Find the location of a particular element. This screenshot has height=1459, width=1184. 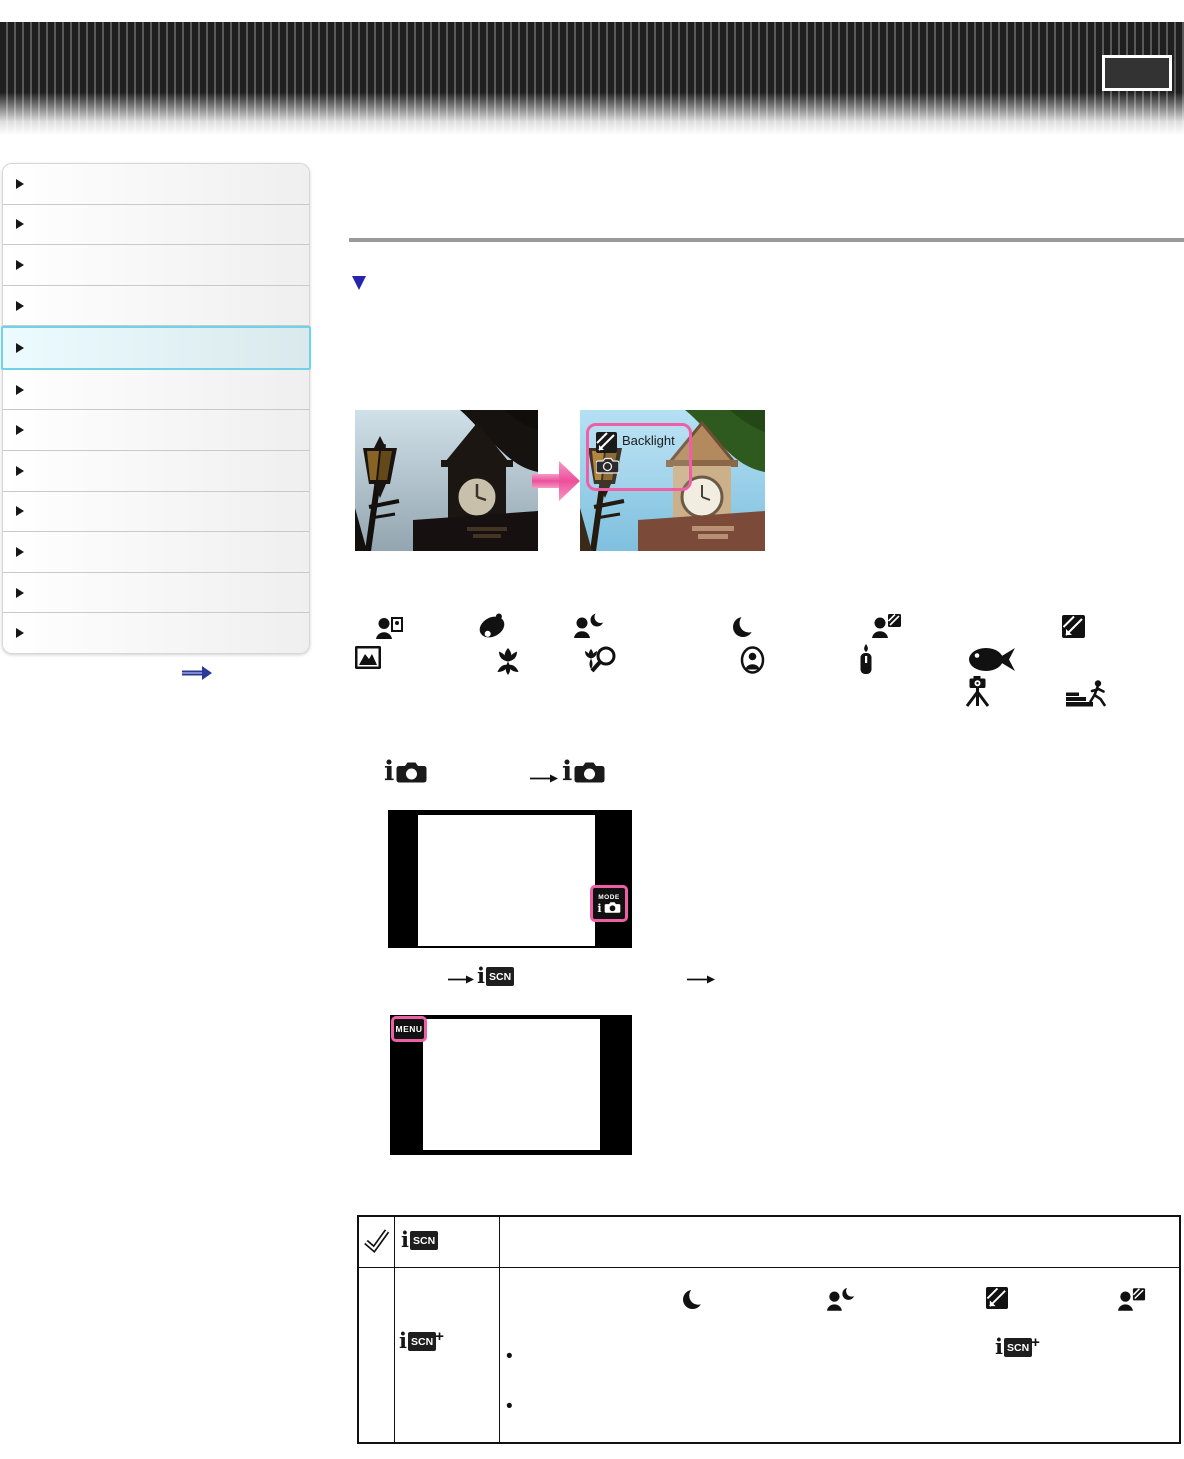

before-photo is located at coordinates (446, 481).